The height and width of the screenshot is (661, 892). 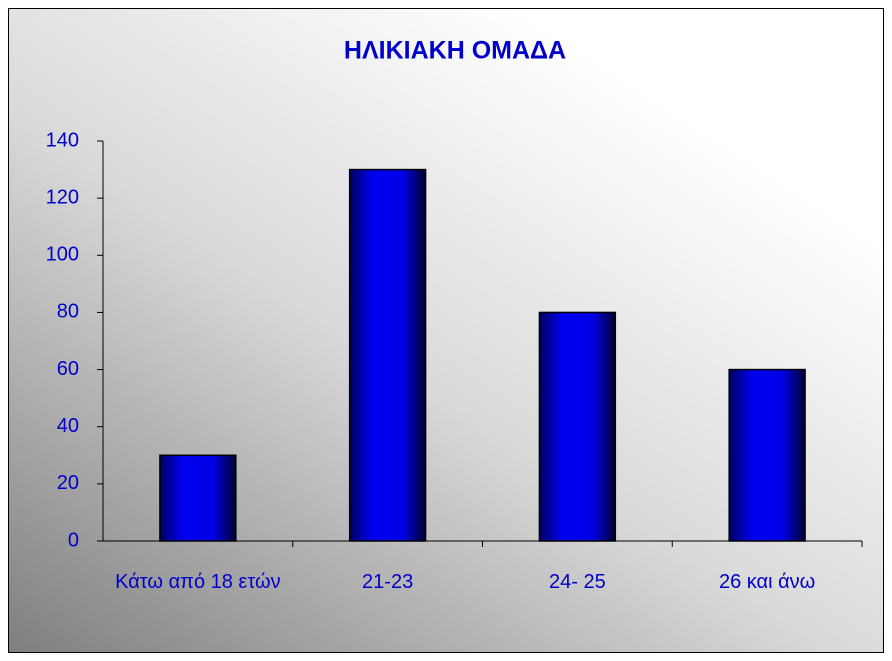 What do you see at coordinates (62, 140) in the screenshot?
I see `y-tick-label: 140` at bounding box center [62, 140].